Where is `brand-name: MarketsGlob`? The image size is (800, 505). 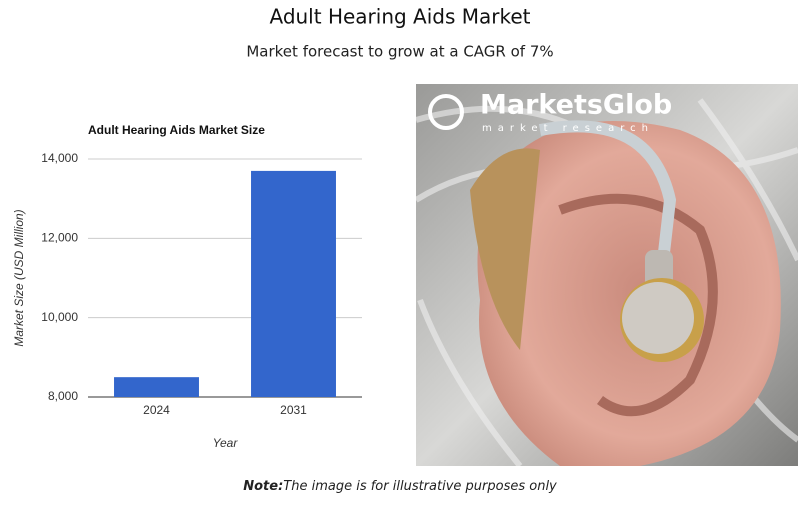 brand-name: MarketsGlob is located at coordinates (576, 105).